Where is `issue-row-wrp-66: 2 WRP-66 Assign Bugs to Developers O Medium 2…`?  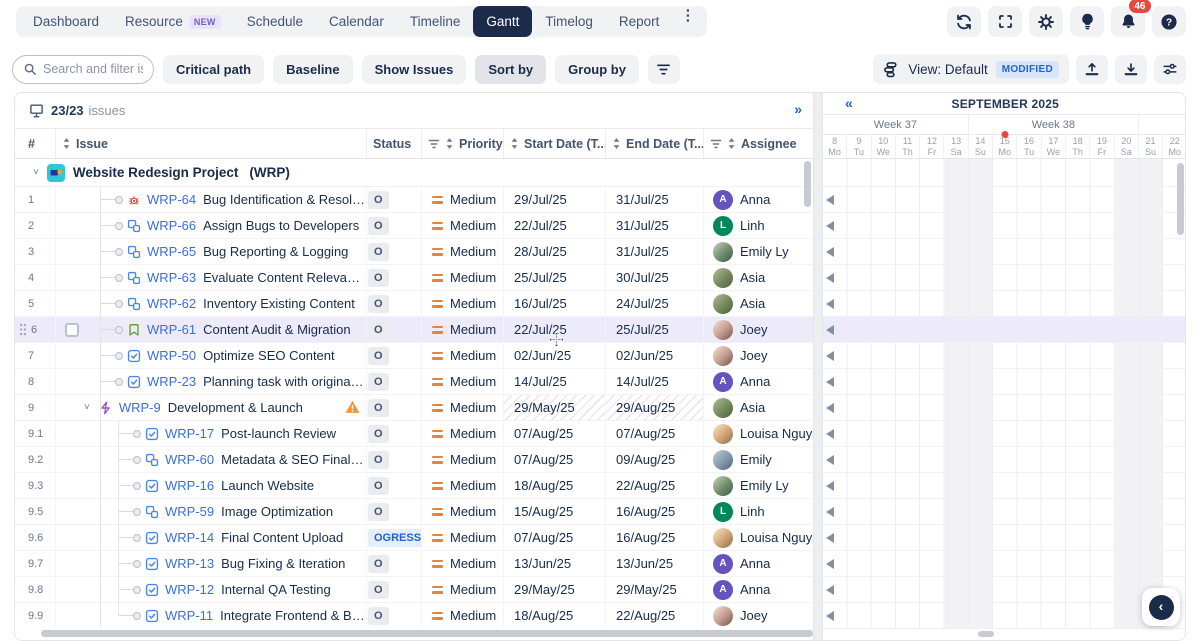
issue-row-wrp-66: 2 WRP-66 Assign Bugs to Developers O Medium 2… is located at coordinates (414, 226).